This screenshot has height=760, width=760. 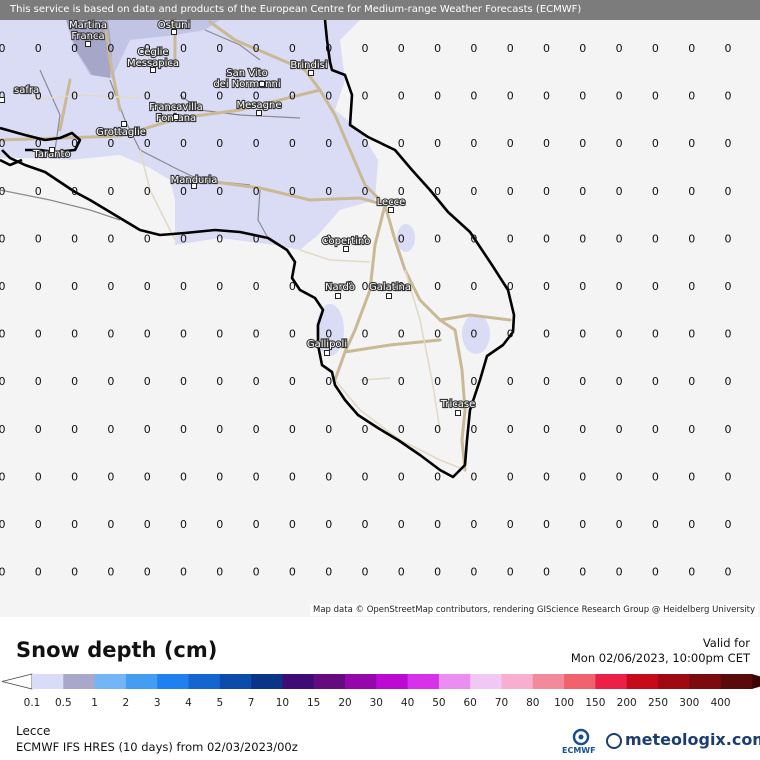 I want to click on city-name: Franca, so click(x=87, y=36).